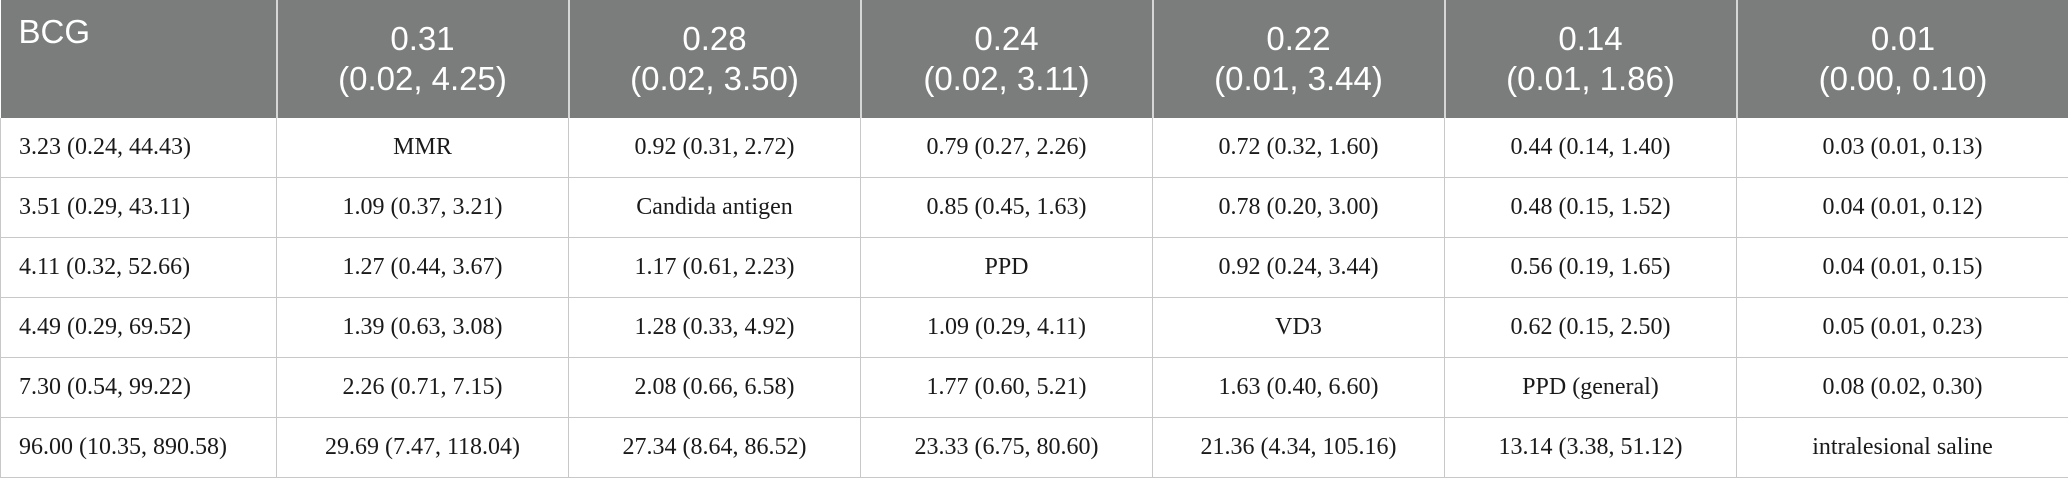 This screenshot has width=2068, height=501. I want to click on table-cell: 0.08 (0.02, 0.30), so click(1902, 387).